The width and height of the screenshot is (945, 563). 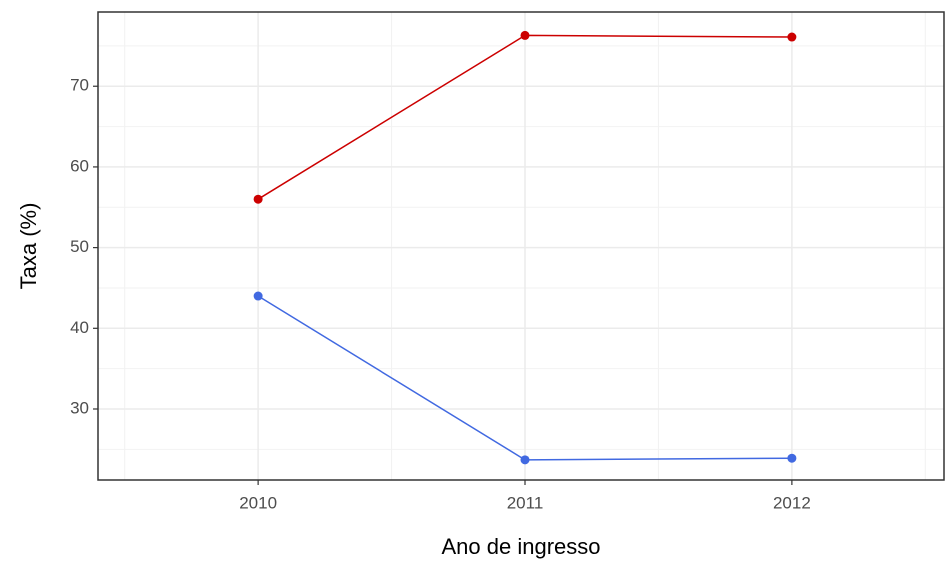 I want to click on x-tick-label: 2012, so click(x=792, y=502).